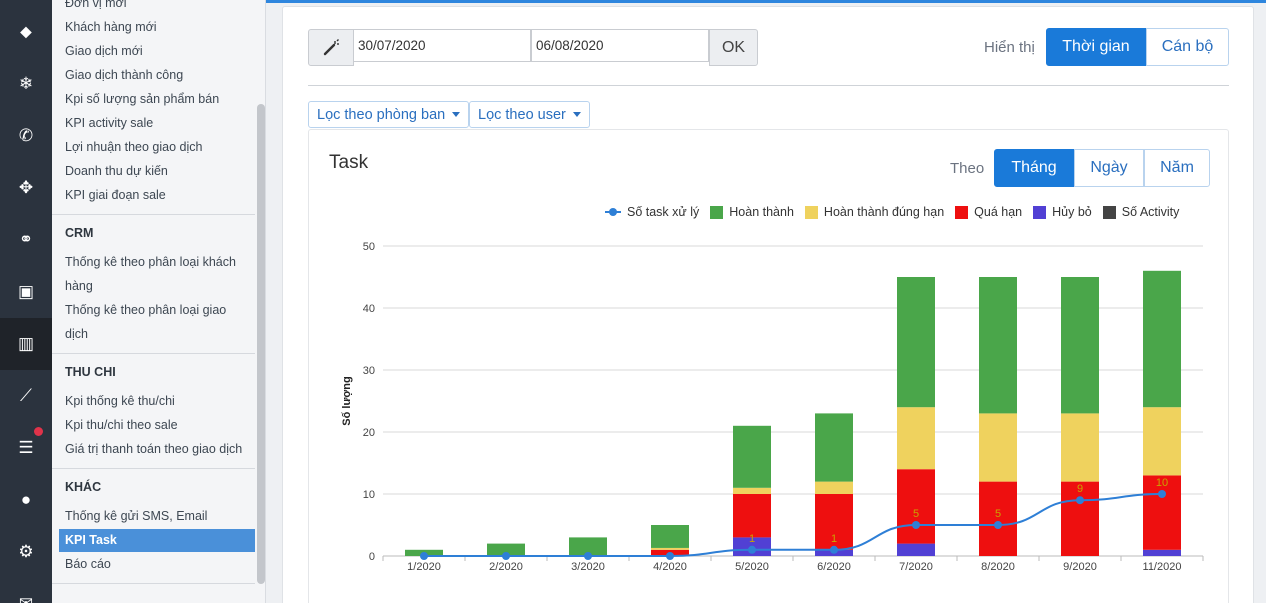 The width and height of the screenshot is (1266, 603). I want to click on crosshair-icon: ✥, so click(26, 187).